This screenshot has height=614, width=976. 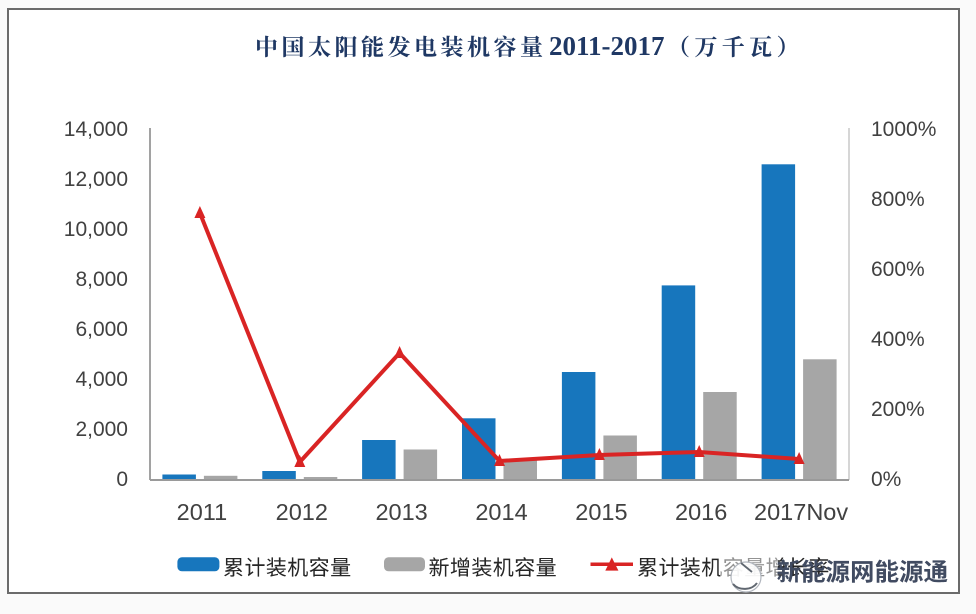 I want to click on svg-text: 10,000, so click(x=96, y=229).